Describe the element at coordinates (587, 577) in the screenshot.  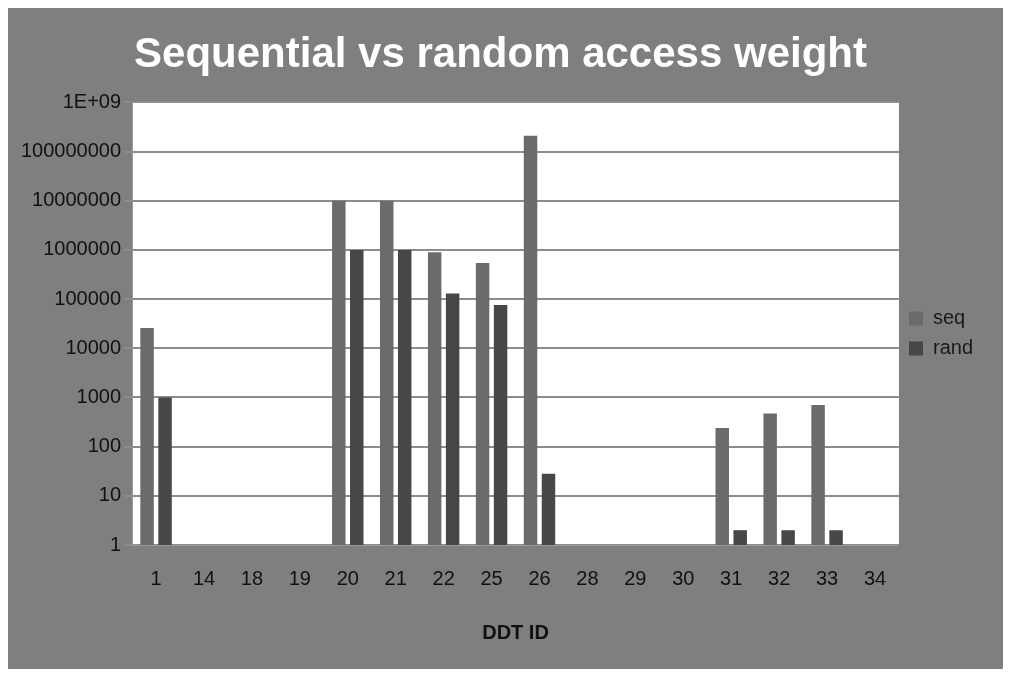
I see `x-tick-label: 28` at that location.